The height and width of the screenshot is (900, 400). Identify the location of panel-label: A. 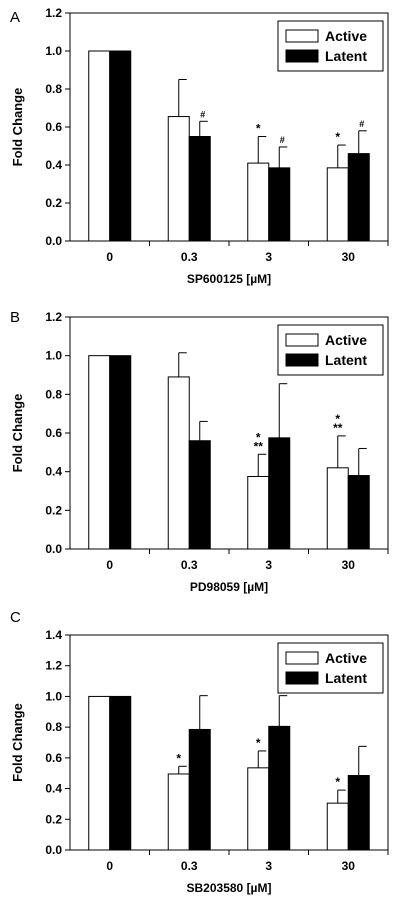
(15, 17).